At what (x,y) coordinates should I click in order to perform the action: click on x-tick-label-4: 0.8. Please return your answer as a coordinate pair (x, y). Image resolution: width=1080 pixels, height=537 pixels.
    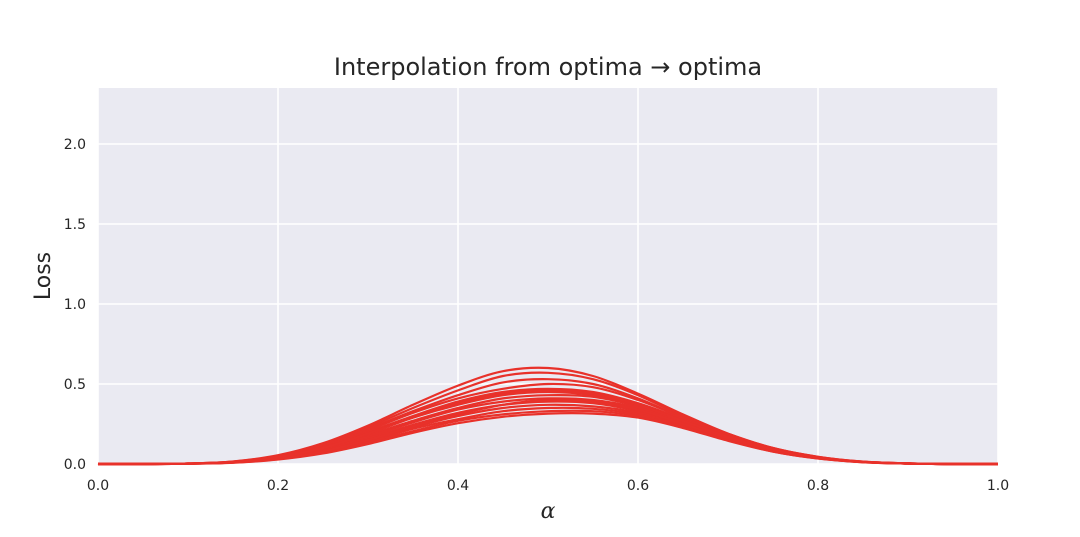
    Looking at the image, I should click on (818, 486).